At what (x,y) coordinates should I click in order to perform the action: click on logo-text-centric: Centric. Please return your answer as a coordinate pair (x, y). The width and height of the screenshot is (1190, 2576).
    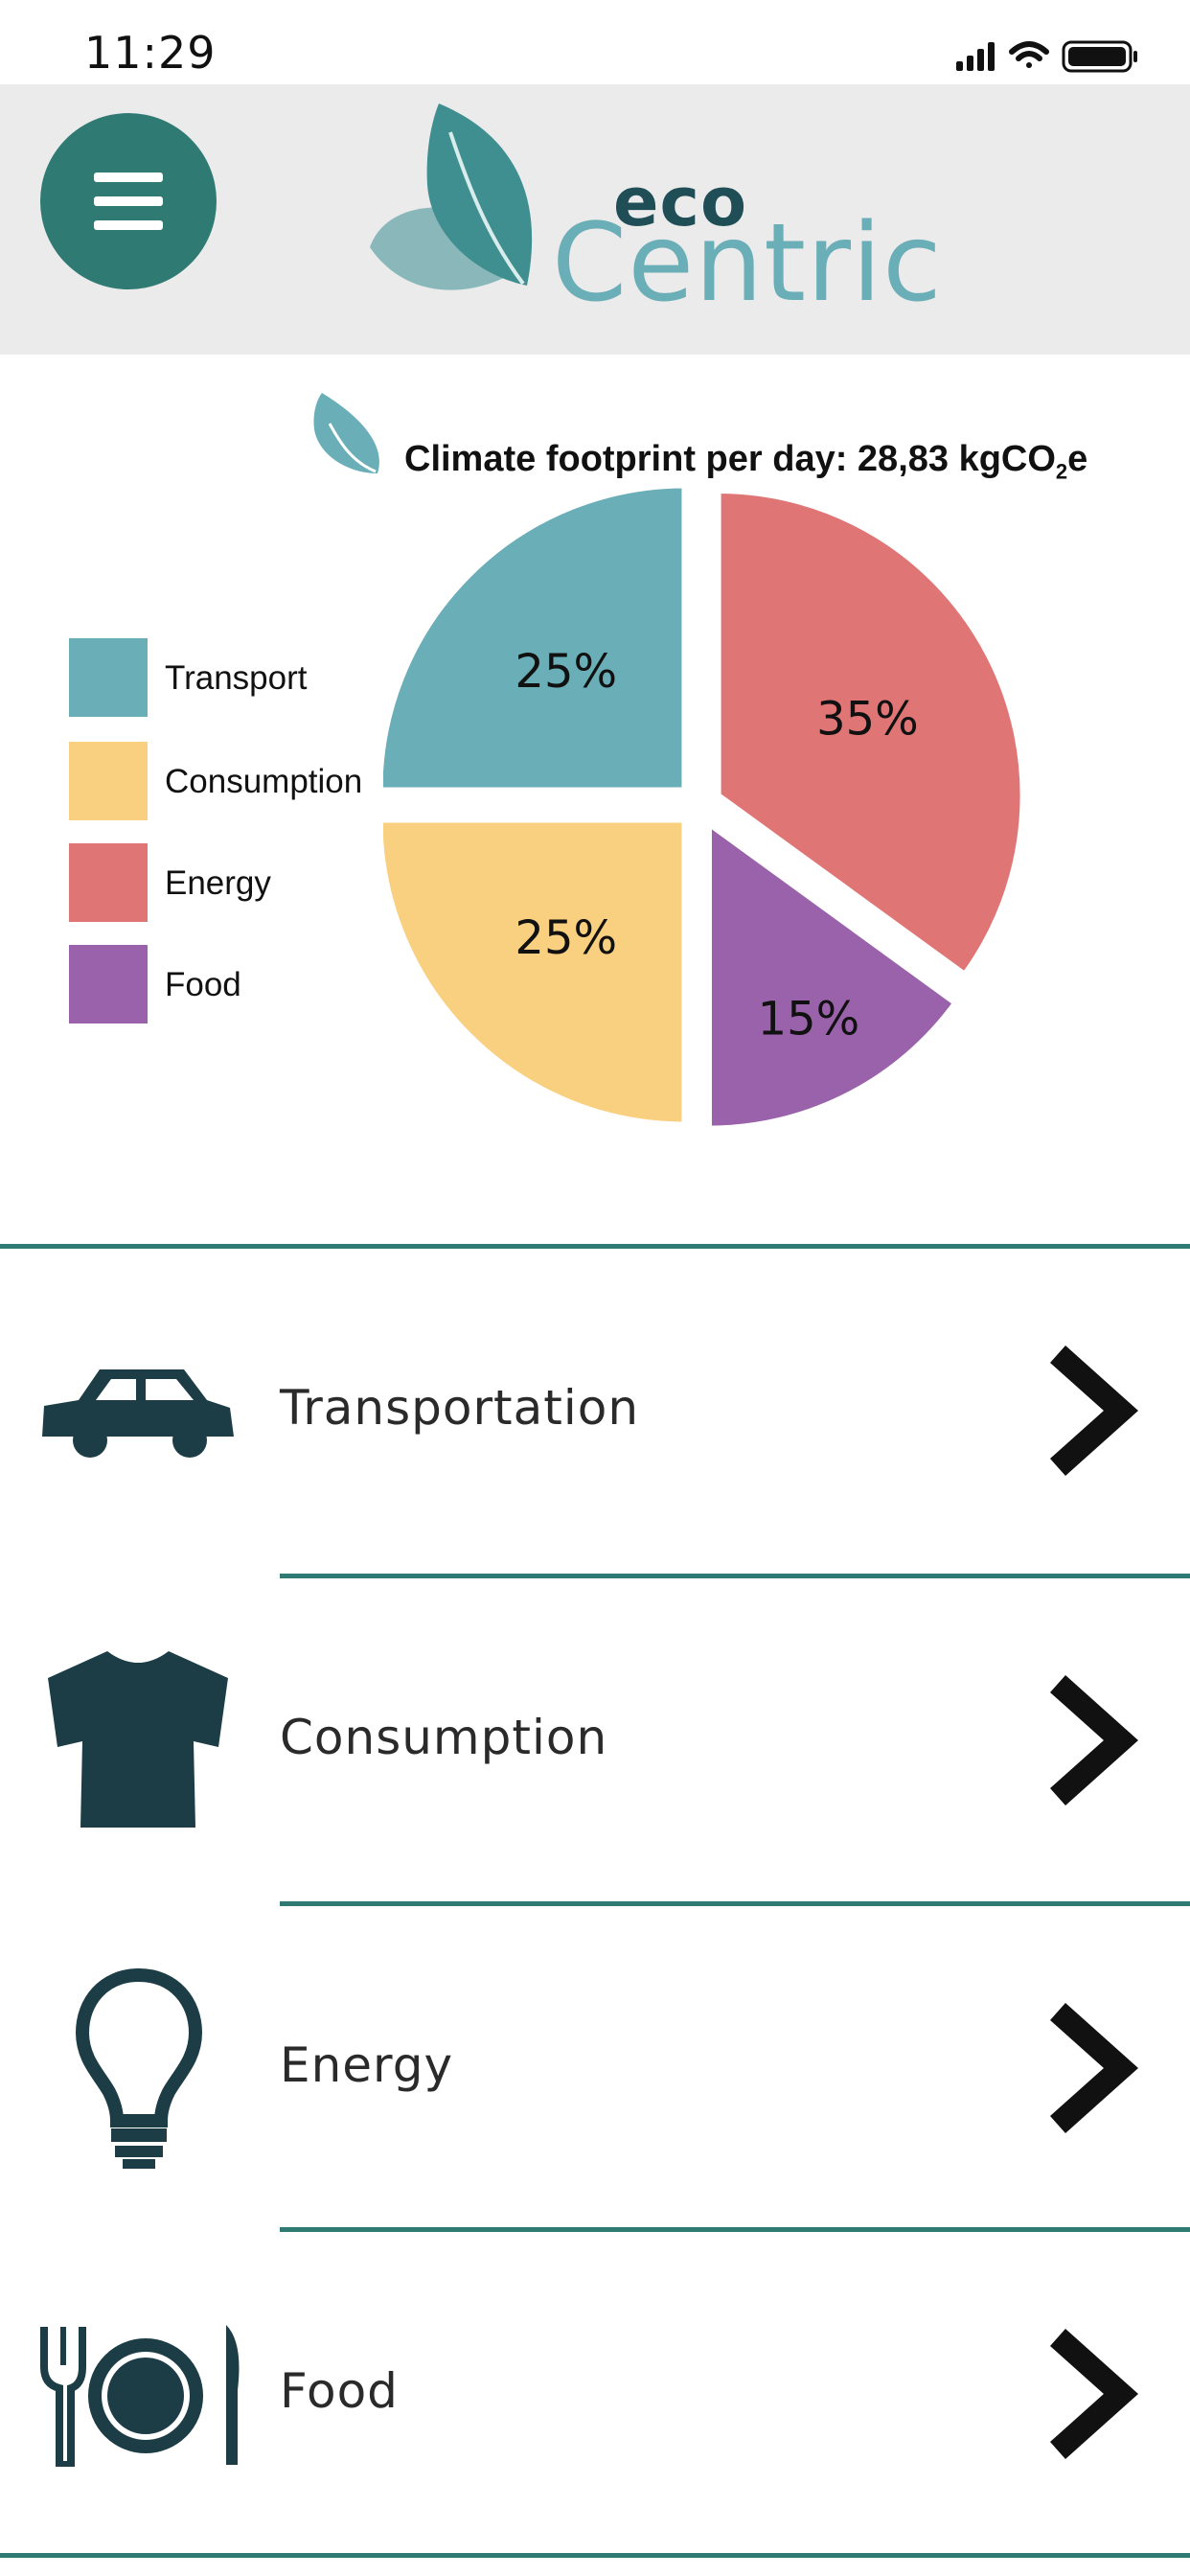
    Looking at the image, I should click on (747, 263).